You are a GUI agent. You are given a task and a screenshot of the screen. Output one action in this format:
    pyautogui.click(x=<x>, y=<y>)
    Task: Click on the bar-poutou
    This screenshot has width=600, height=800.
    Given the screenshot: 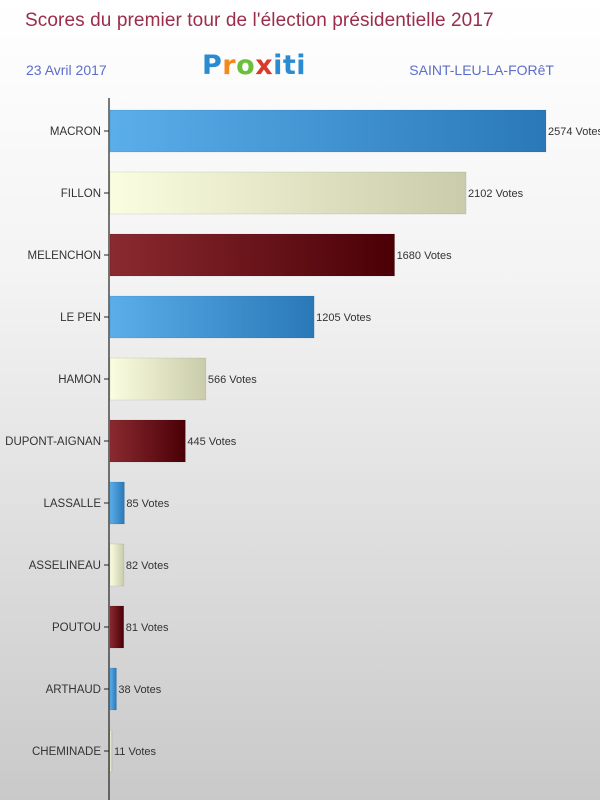 What is the action you would take?
    pyautogui.click(x=116, y=627)
    